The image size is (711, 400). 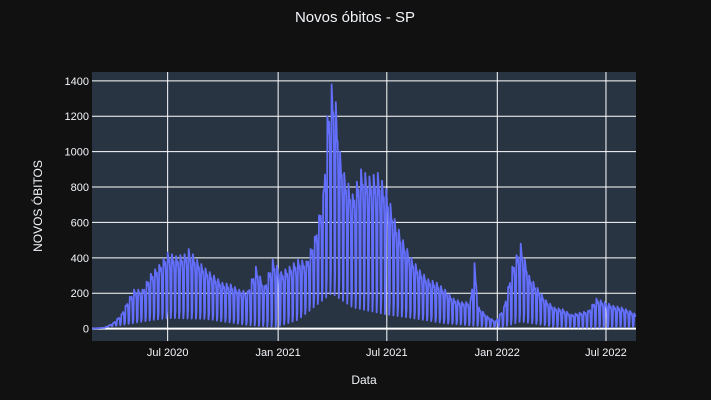 What do you see at coordinates (80, 259) in the screenshot?
I see `y-tick-label: 400` at bounding box center [80, 259].